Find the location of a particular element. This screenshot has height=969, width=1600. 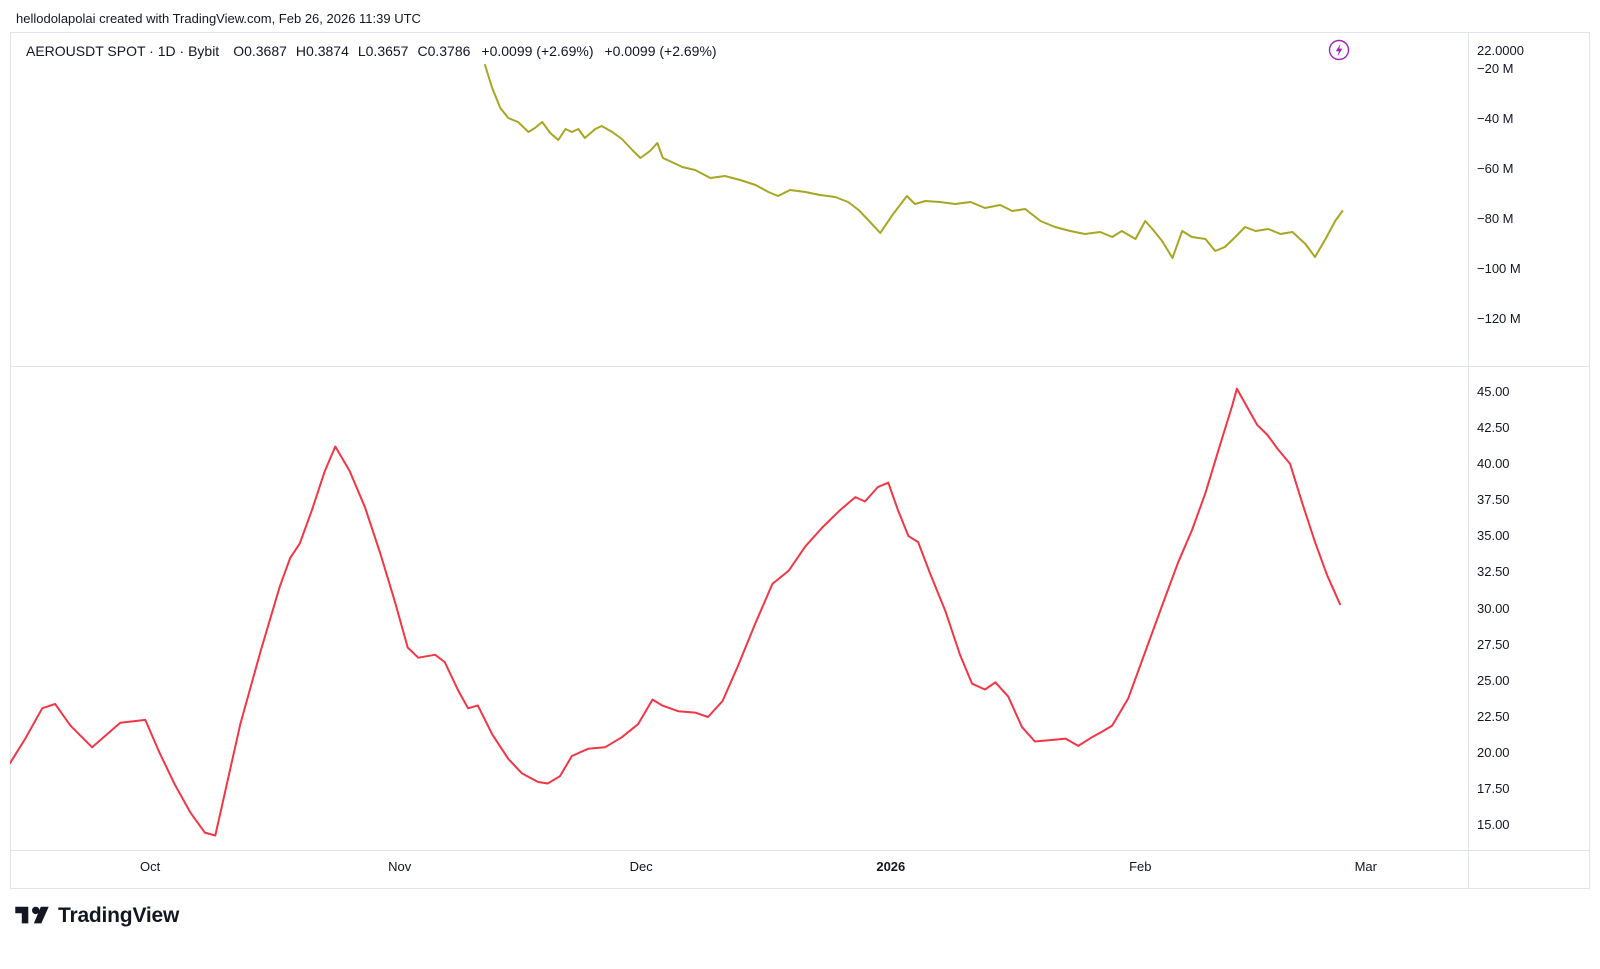

upper-indicator-line is located at coordinates (914, 161).